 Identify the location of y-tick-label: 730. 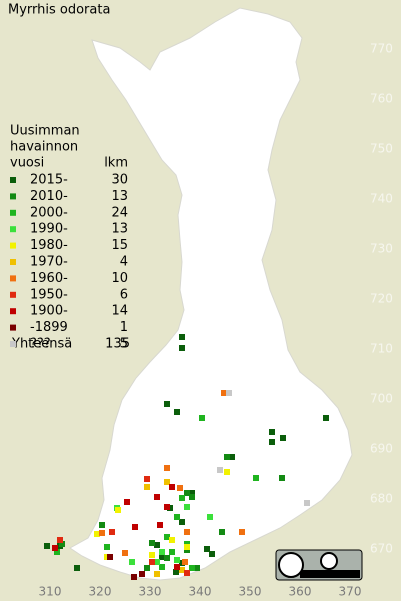
(381, 249).